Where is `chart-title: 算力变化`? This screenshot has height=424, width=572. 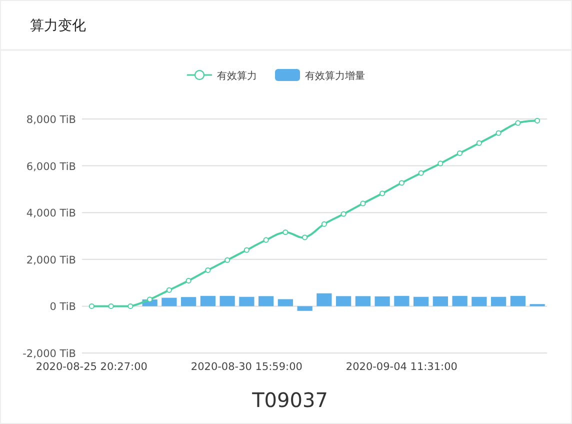
chart-title: 算力变化 is located at coordinates (58, 26).